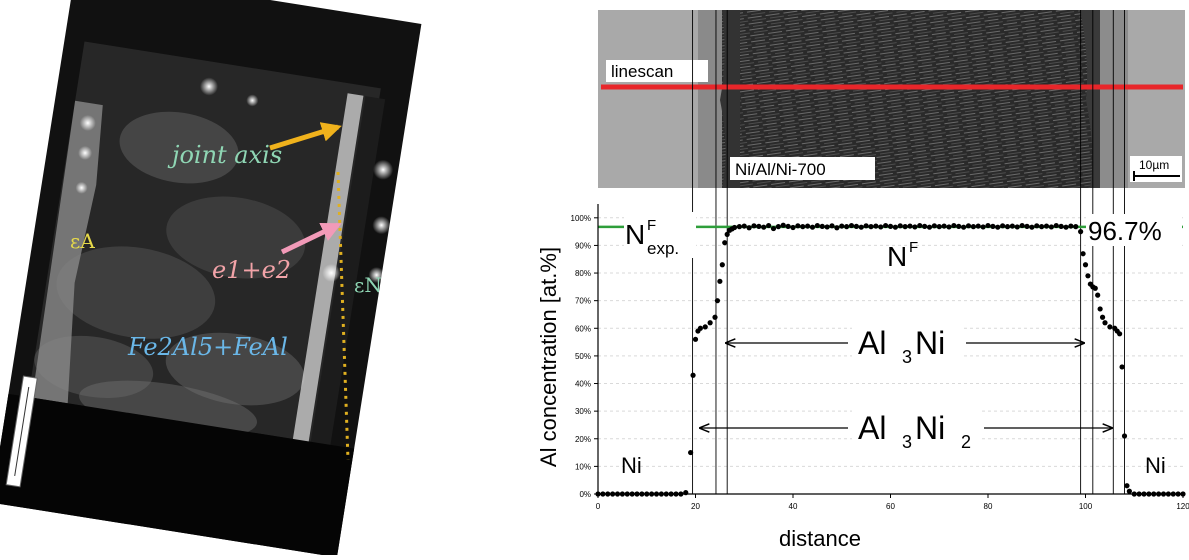  What do you see at coordinates (598, 506) in the screenshot?
I see `x-tick-label: 0` at bounding box center [598, 506].